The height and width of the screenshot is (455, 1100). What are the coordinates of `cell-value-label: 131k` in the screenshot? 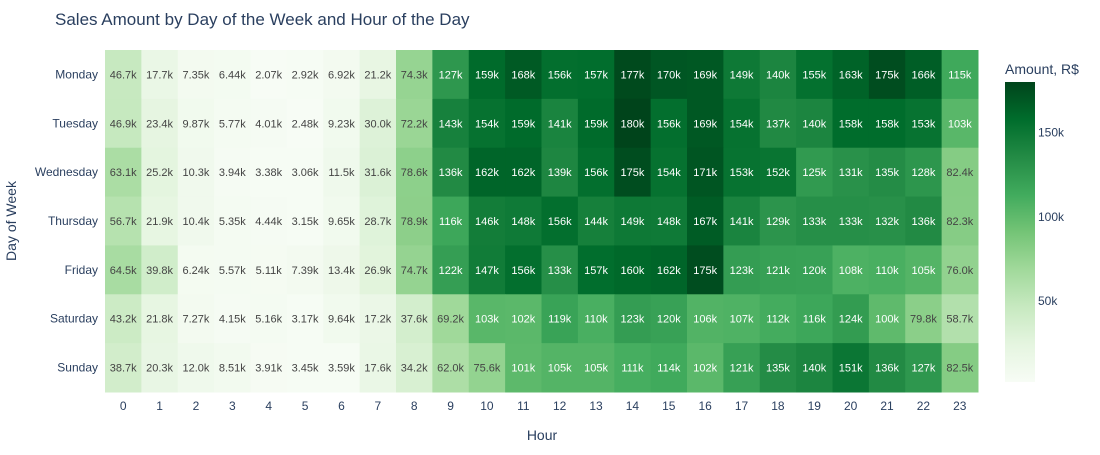 It's located at (851, 173).